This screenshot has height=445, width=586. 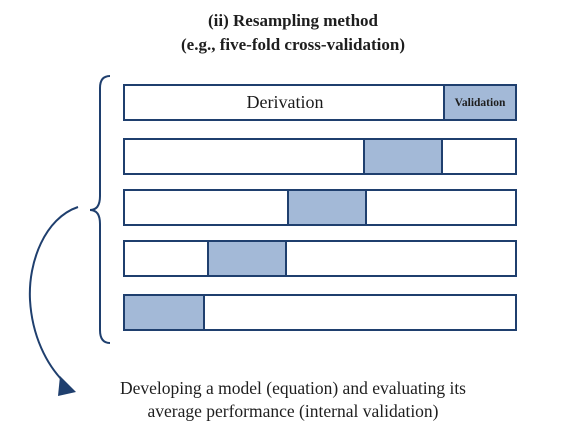 I want to click on diagram-title: (ii) Resampling method, so click(x=293, y=20).